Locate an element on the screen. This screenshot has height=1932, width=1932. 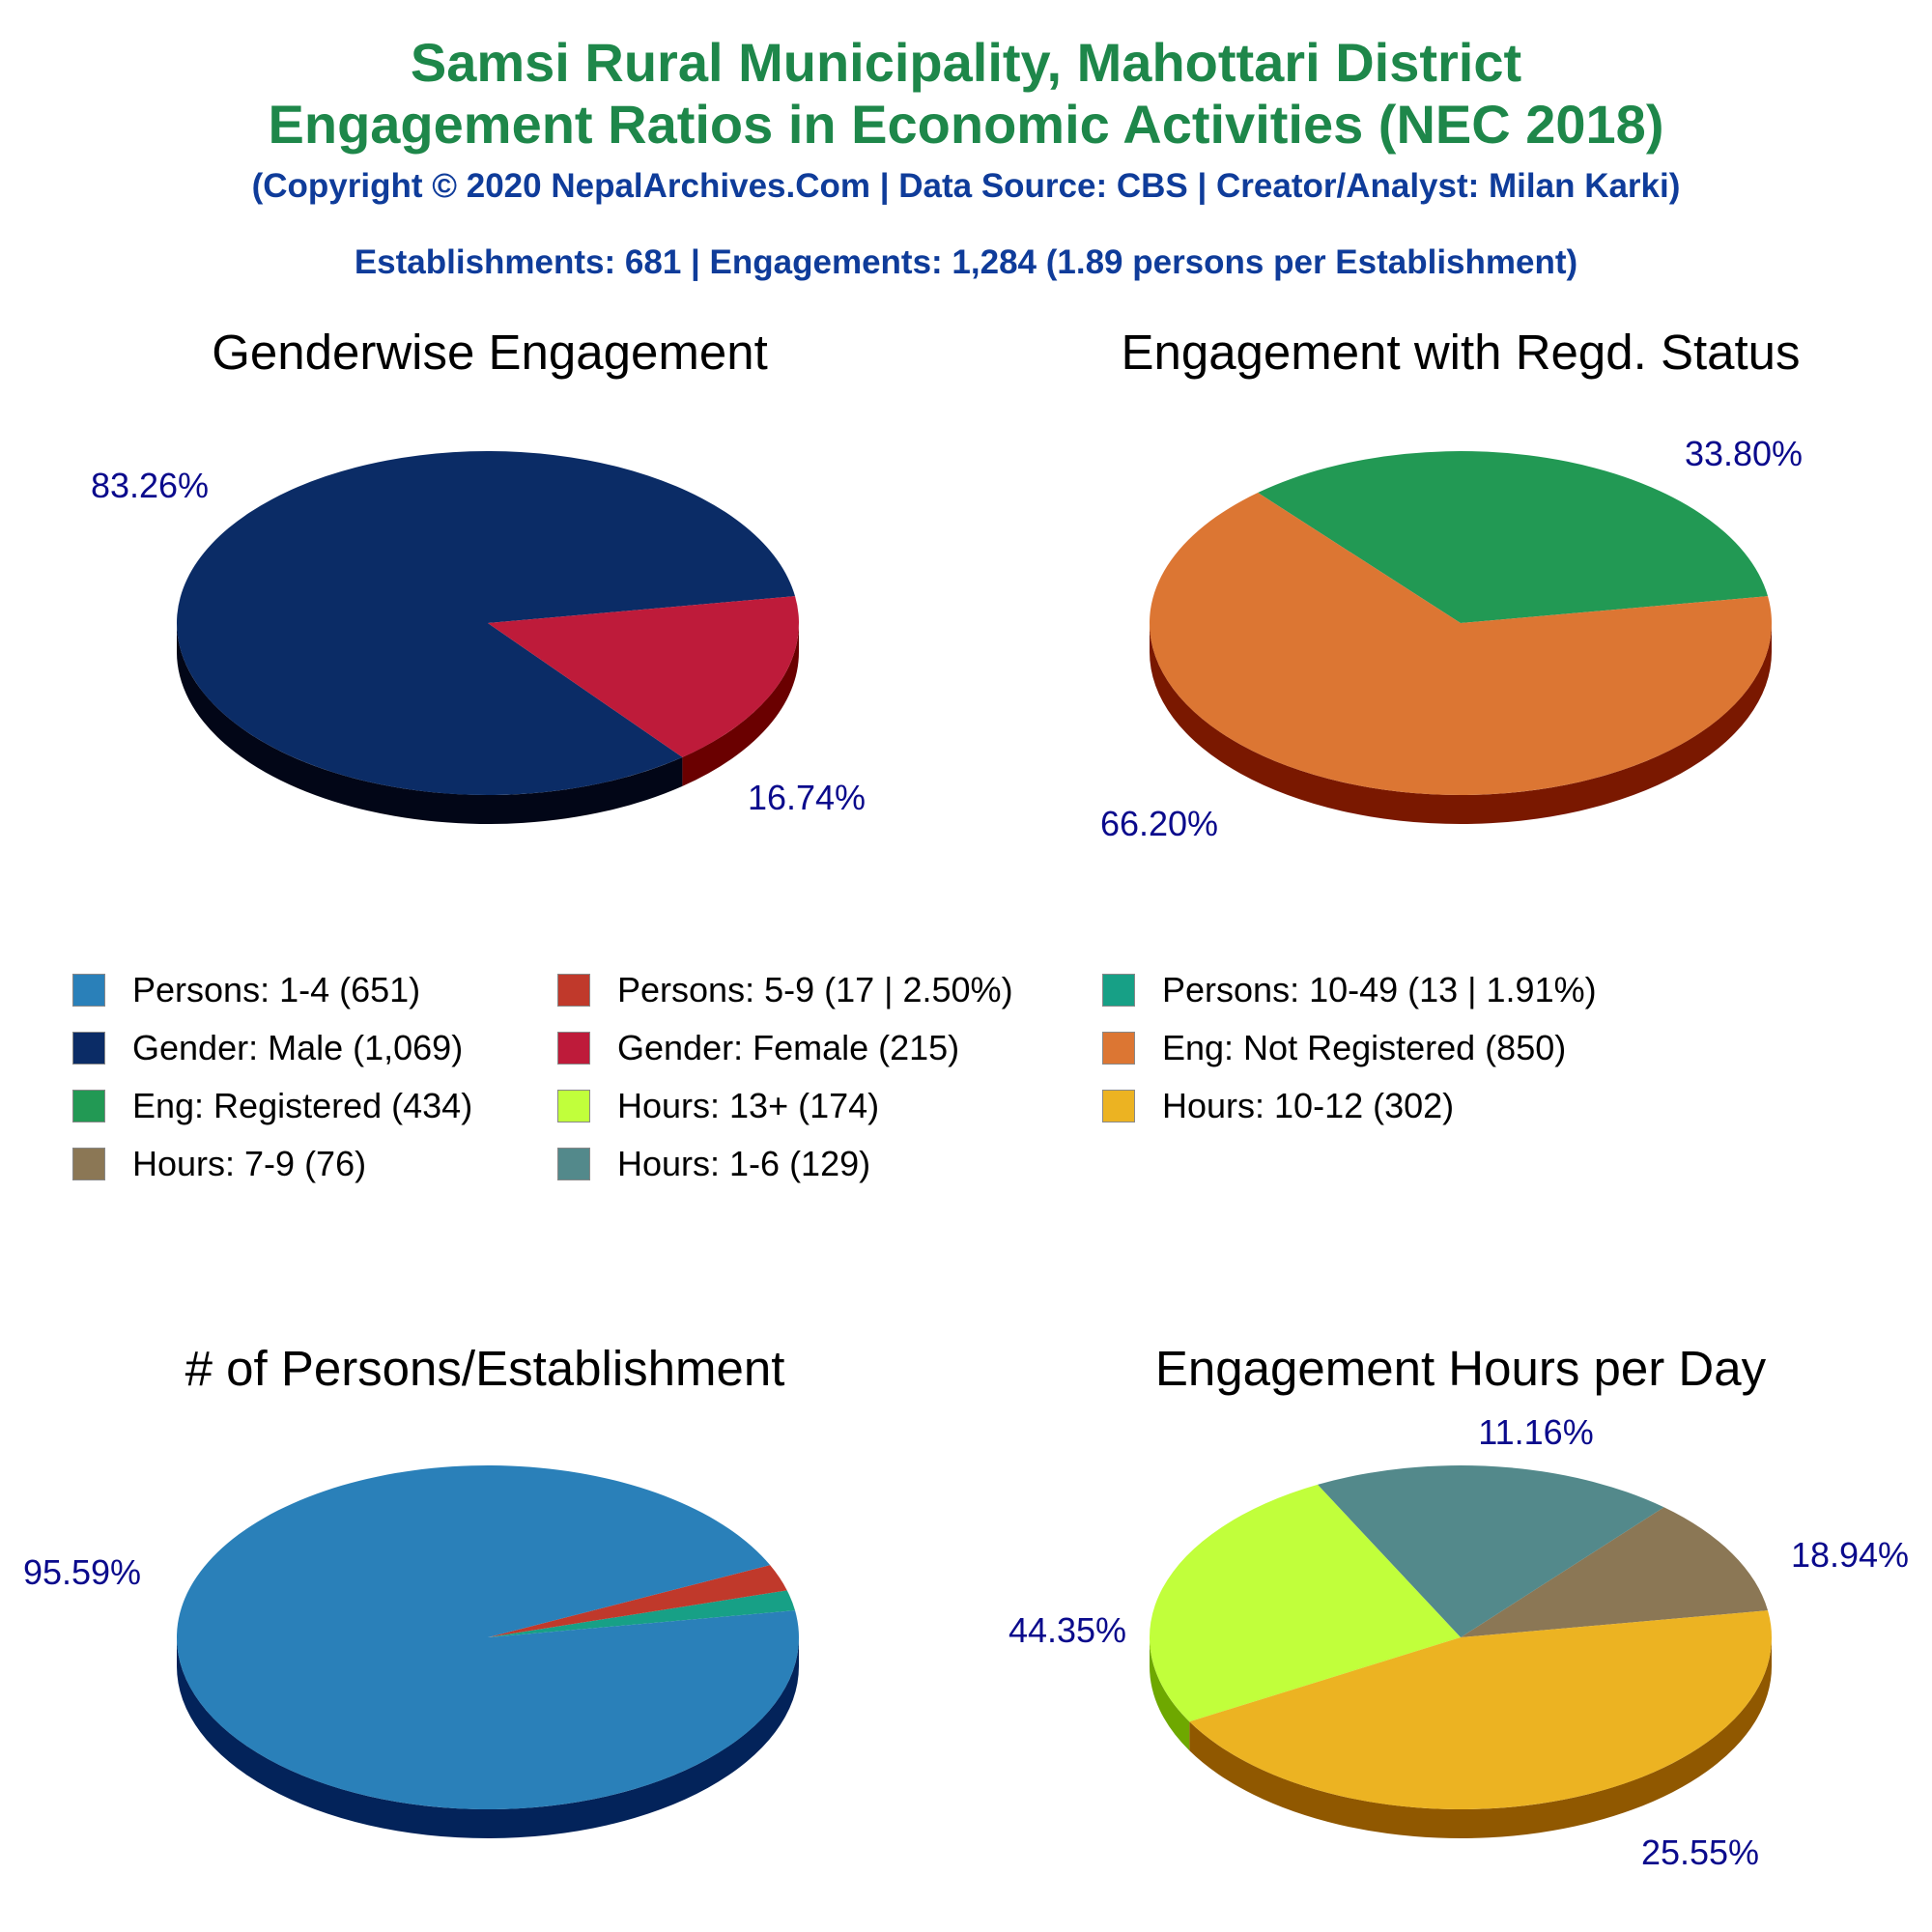
legend-label: Hours: 7-9 (76) is located at coordinates (249, 1163).